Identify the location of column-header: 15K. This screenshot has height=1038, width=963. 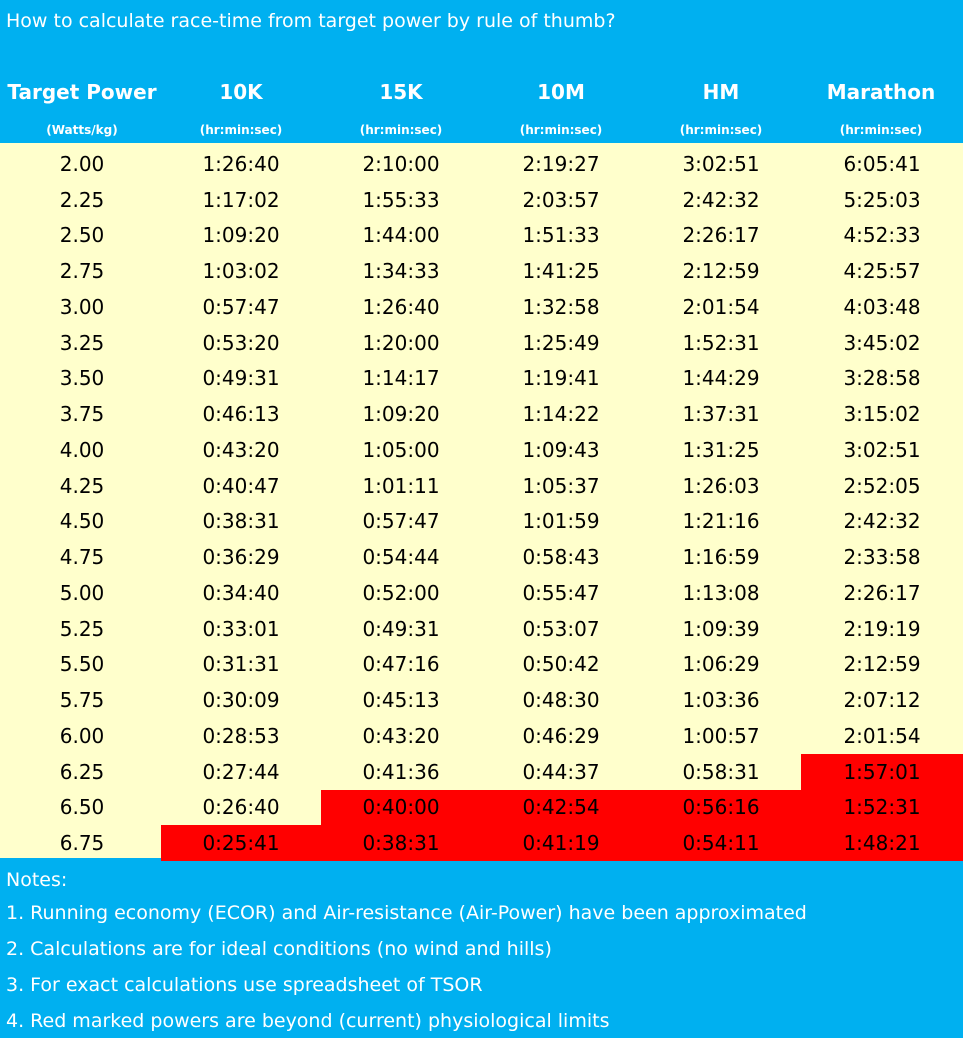
(401, 92).